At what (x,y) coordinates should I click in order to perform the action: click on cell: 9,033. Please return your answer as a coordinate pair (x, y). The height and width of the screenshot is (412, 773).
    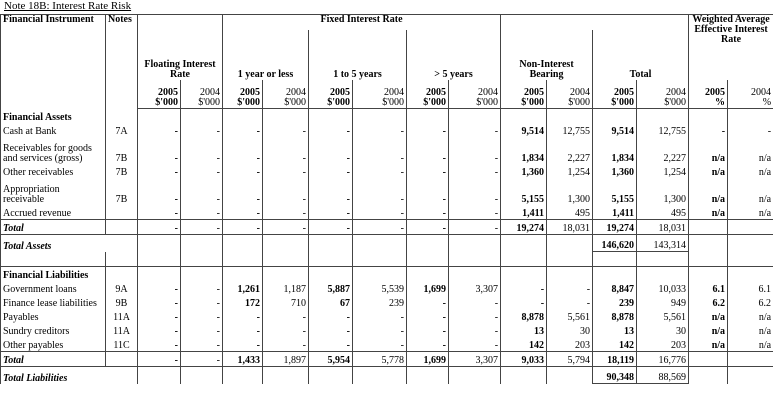
    Looking at the image, I should click on (524, 359).